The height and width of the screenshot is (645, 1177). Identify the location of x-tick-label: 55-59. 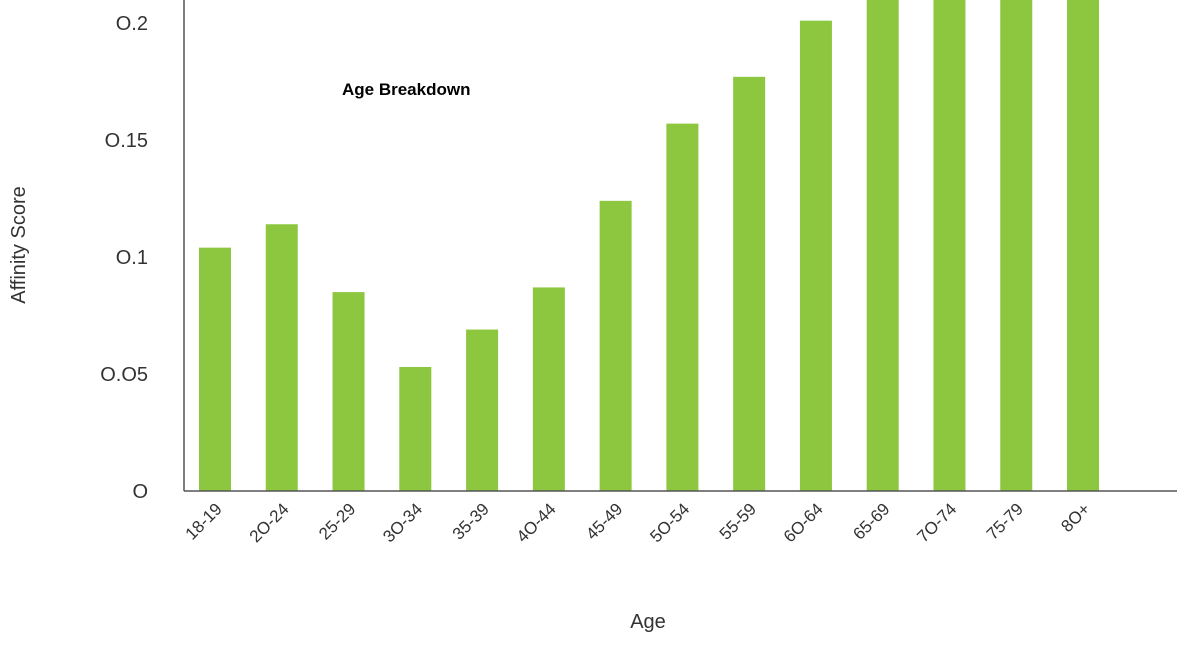
(738, 521).